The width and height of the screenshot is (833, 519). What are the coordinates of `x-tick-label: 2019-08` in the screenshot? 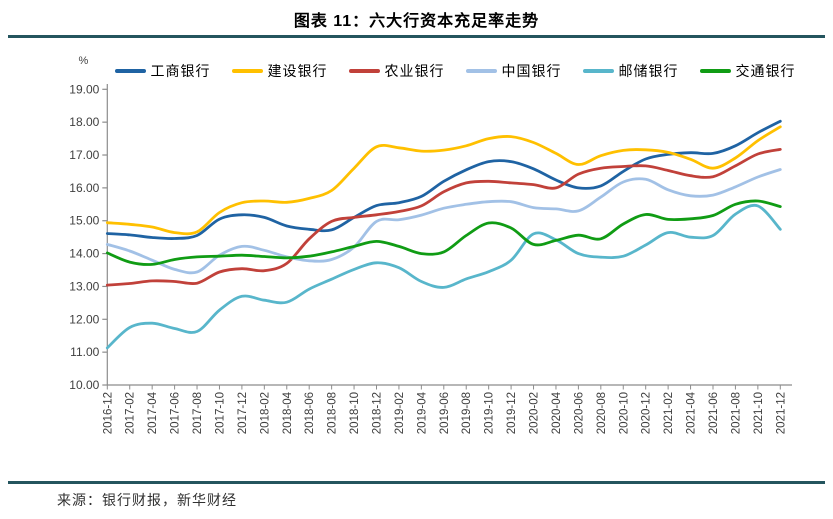 It's located at (467, 413).